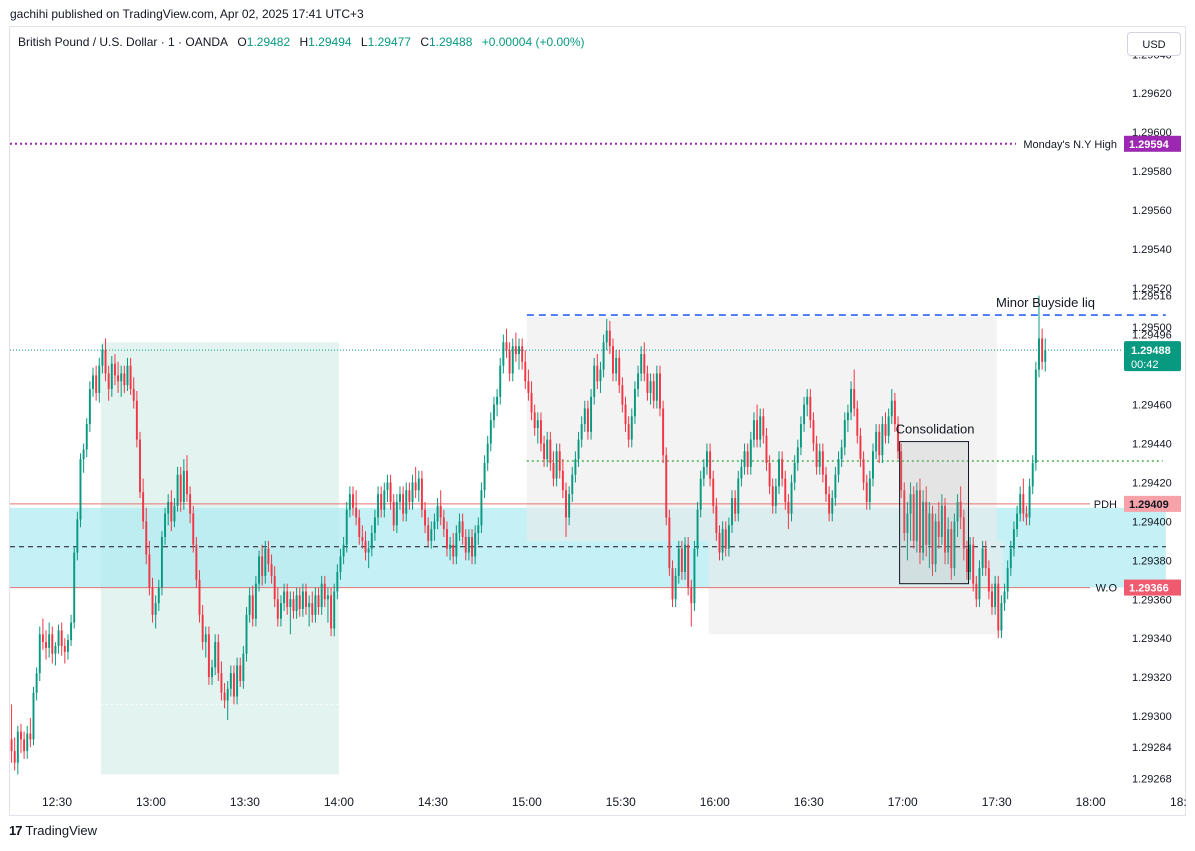  I want to click on x-tick-label: 17:00, so click(903, 802).